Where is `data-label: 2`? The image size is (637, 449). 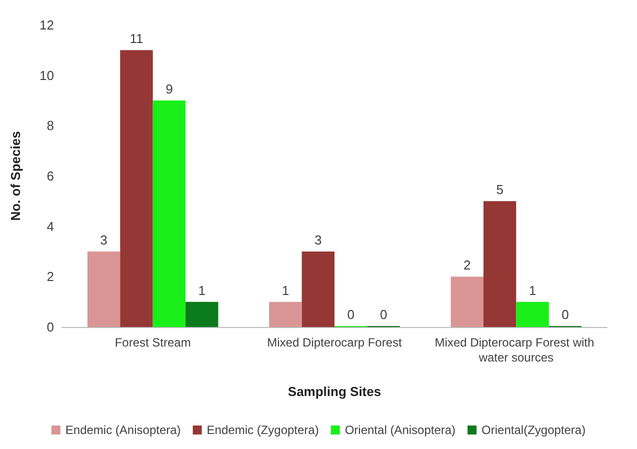
data-label: 2 is located at coordinates (467, 265).